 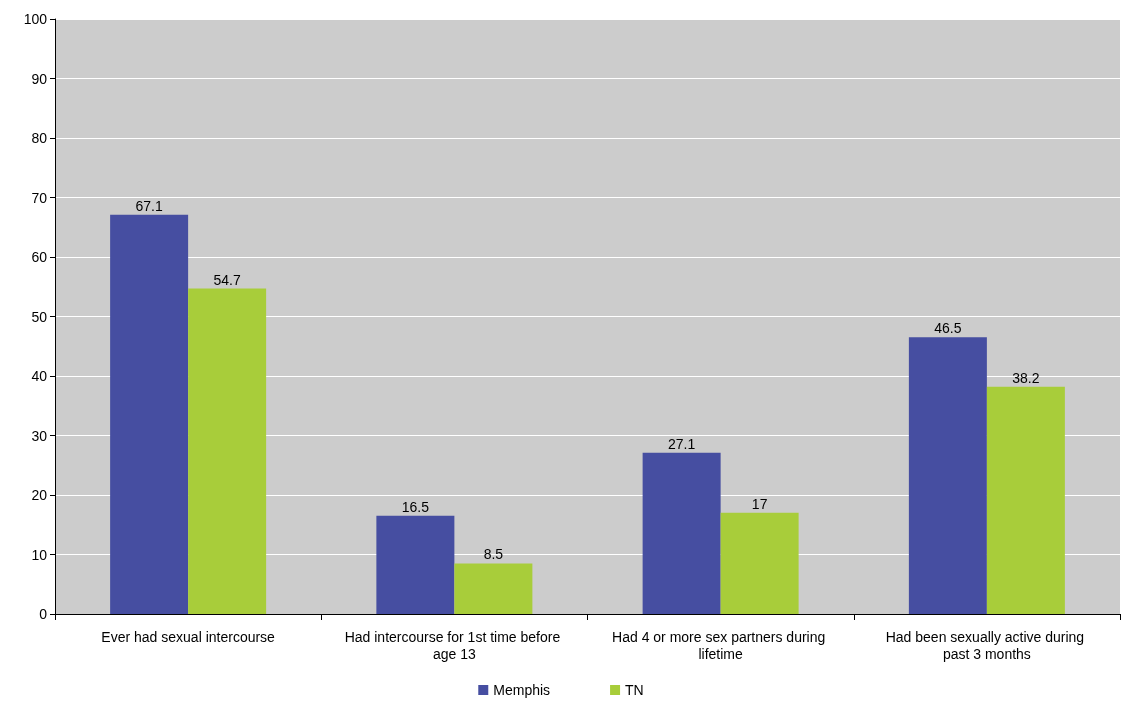 What do you see at coordinates (493, 554) in the screenshot?
I see `data-label: 8.5` at bounding box center [493, 554].